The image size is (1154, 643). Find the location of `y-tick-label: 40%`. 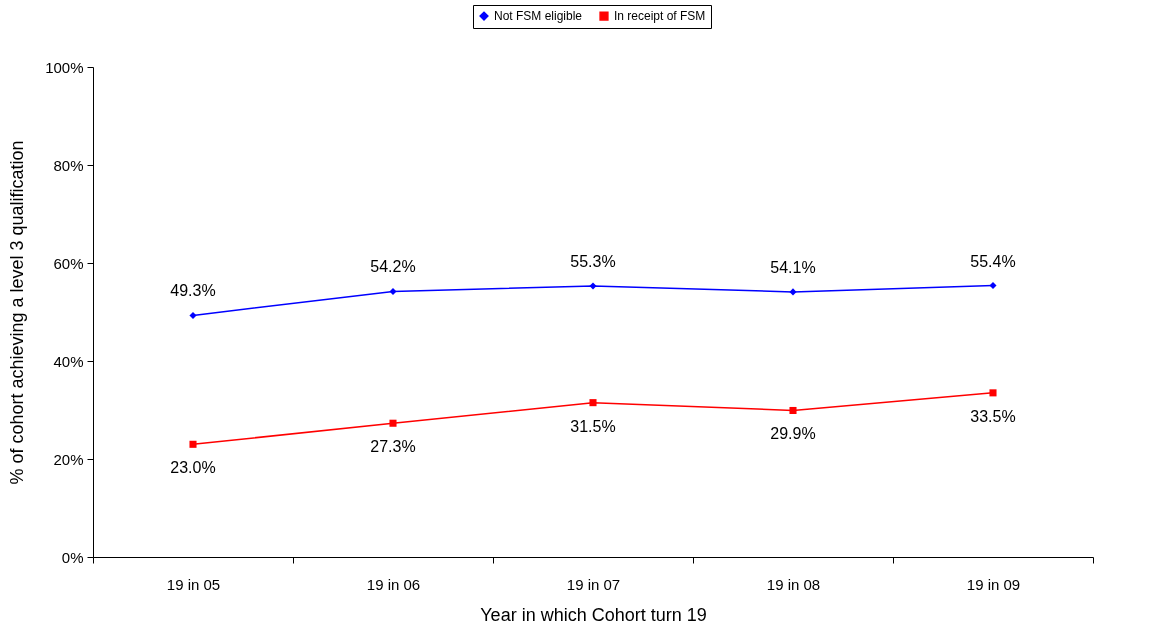

y-tick-label: 40% is located at coordinates (68, 361).